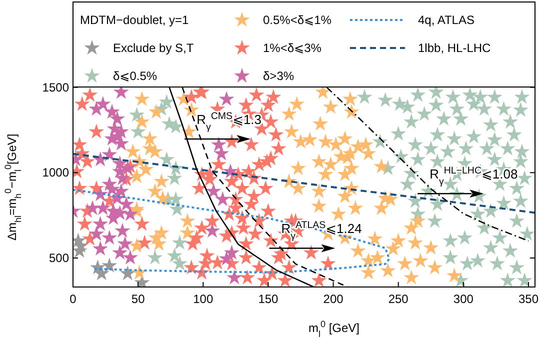  Describe the element at coordinates (135, 76) in the screenshot. I see `legend-label: δ⩽0.5%` at that location.